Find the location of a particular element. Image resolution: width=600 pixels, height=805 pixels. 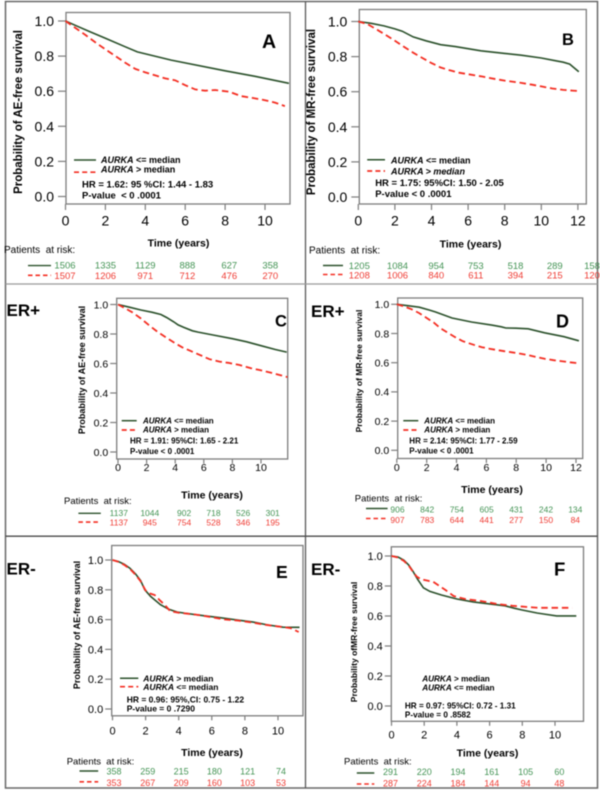

svg-text: 291 is located at coordinates (390, 772).